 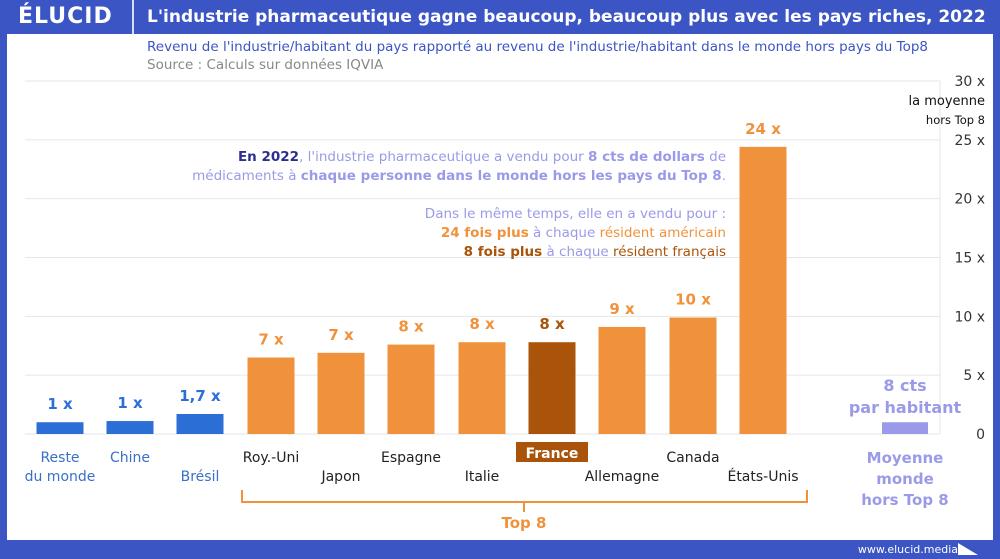 I want to click on y-tick-label: 10 x, so click(x=969, y=317).